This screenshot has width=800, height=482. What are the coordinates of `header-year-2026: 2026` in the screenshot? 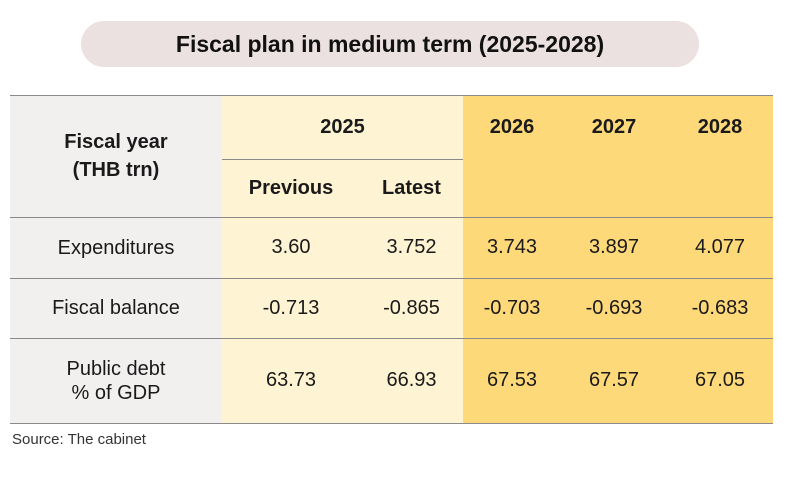 It's located at (512, 126).